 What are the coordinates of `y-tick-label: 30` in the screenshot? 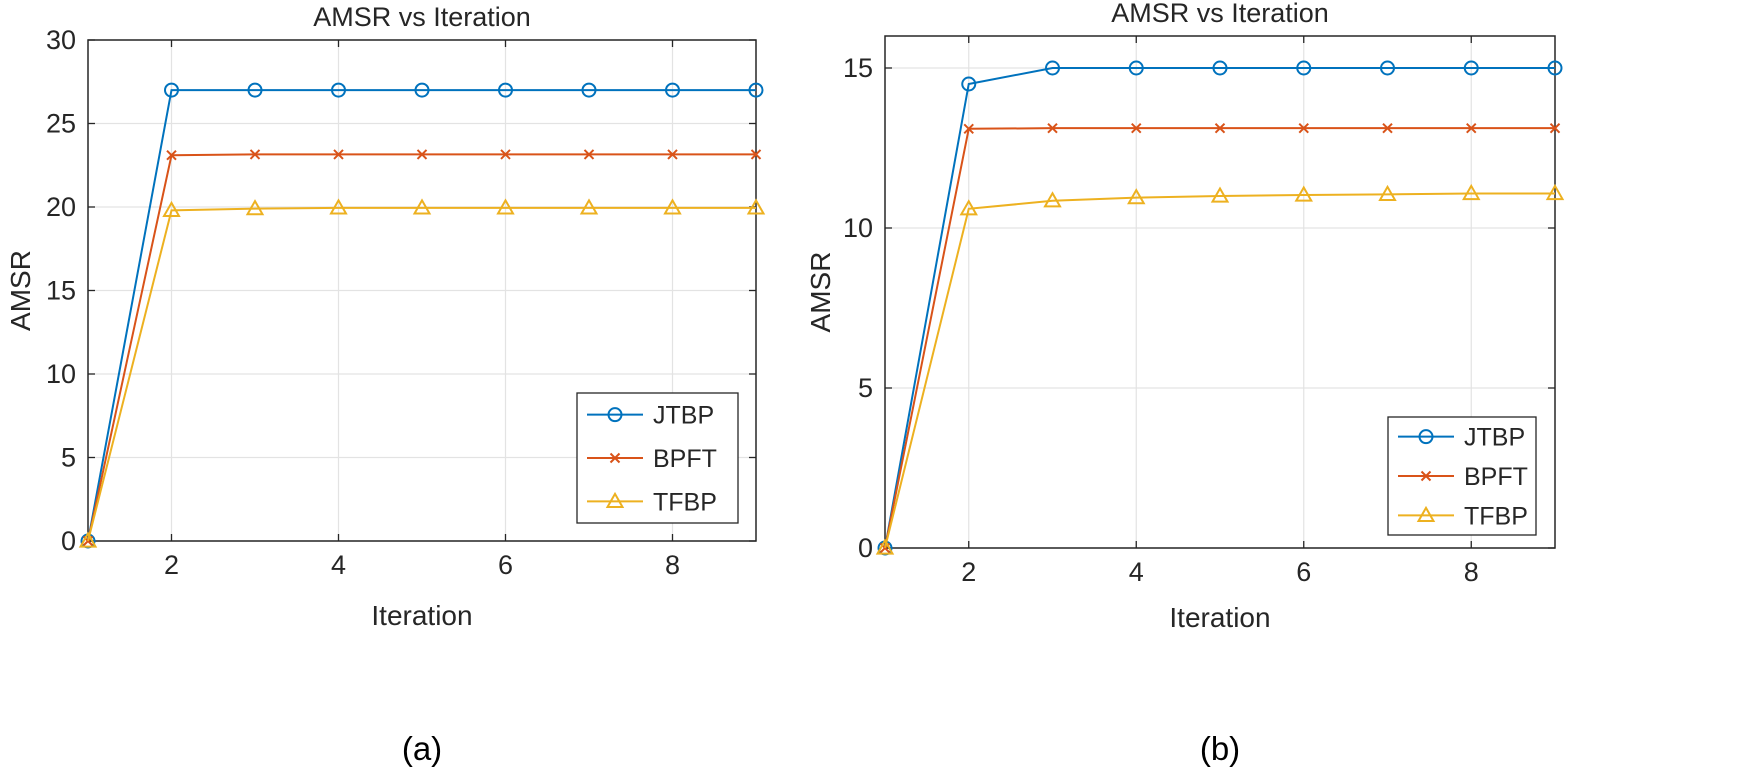 It's located at (61, 40).